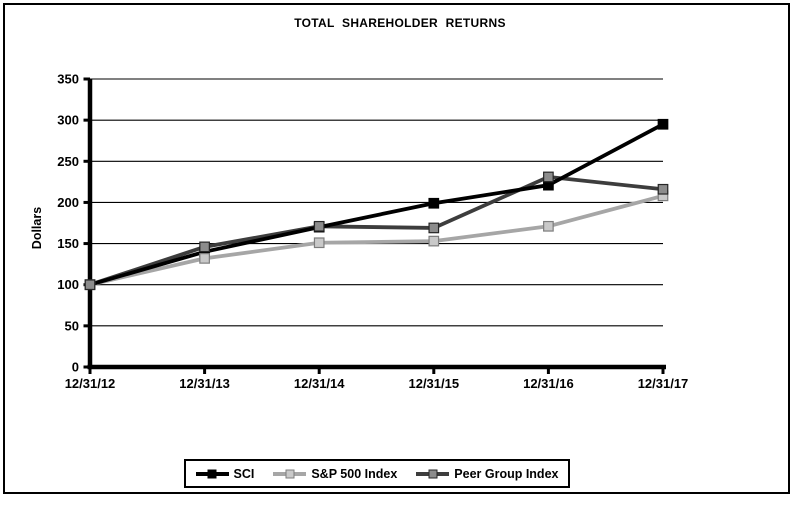 Image resolution: width=800 pixels, height=507 pixels. I want to click on x-tick-label: 12/31/16, so click(548, 383).